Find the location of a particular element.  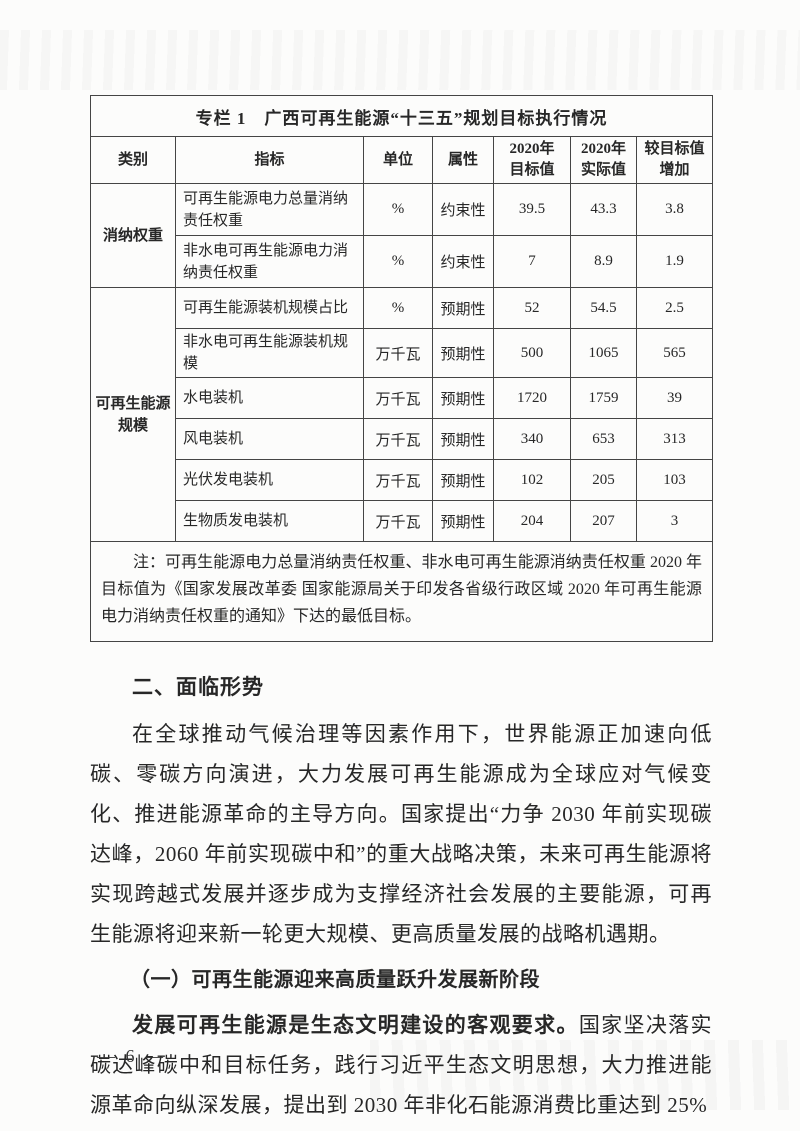

subsection-heading: （一）可再生能源迎来高质量跃升发展新阶段 is located at coordinates (335, 980).